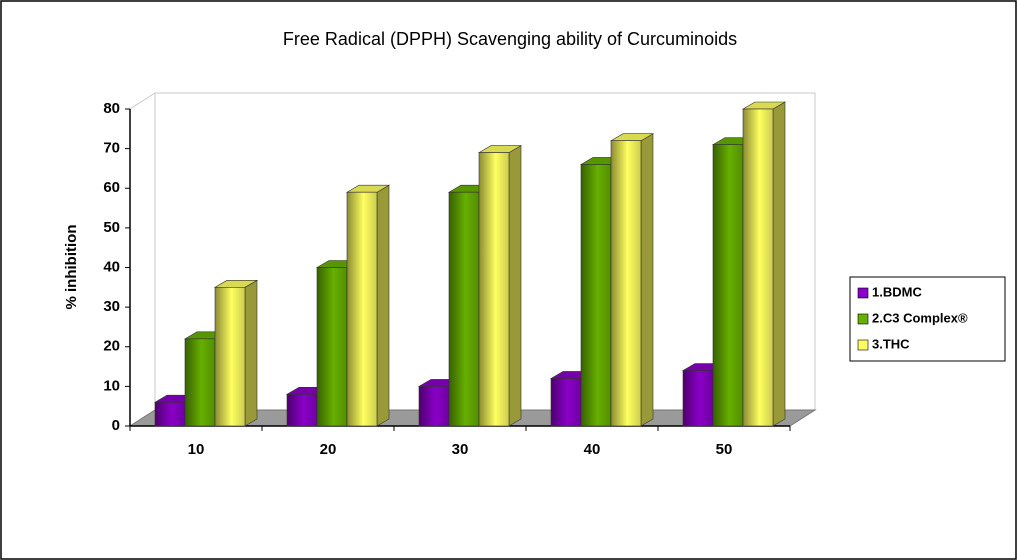 This screenshot has width=1017, height=560. I want to click on y-tick-label: 0, so click(116, 425).